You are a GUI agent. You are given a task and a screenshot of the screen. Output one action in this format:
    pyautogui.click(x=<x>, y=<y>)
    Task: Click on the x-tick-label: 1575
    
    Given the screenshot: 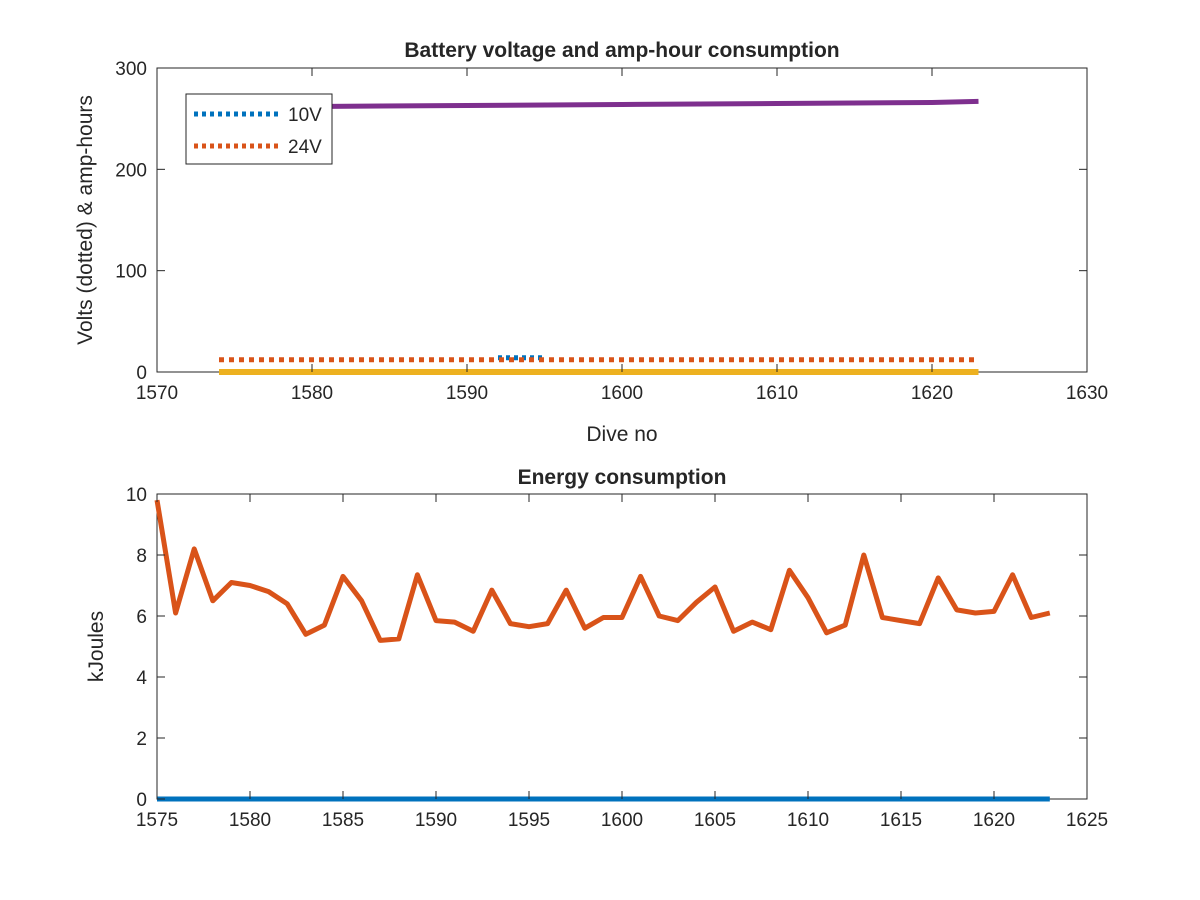 What is the action you would take?
    pyautogui.click(x=157, y=820)
    